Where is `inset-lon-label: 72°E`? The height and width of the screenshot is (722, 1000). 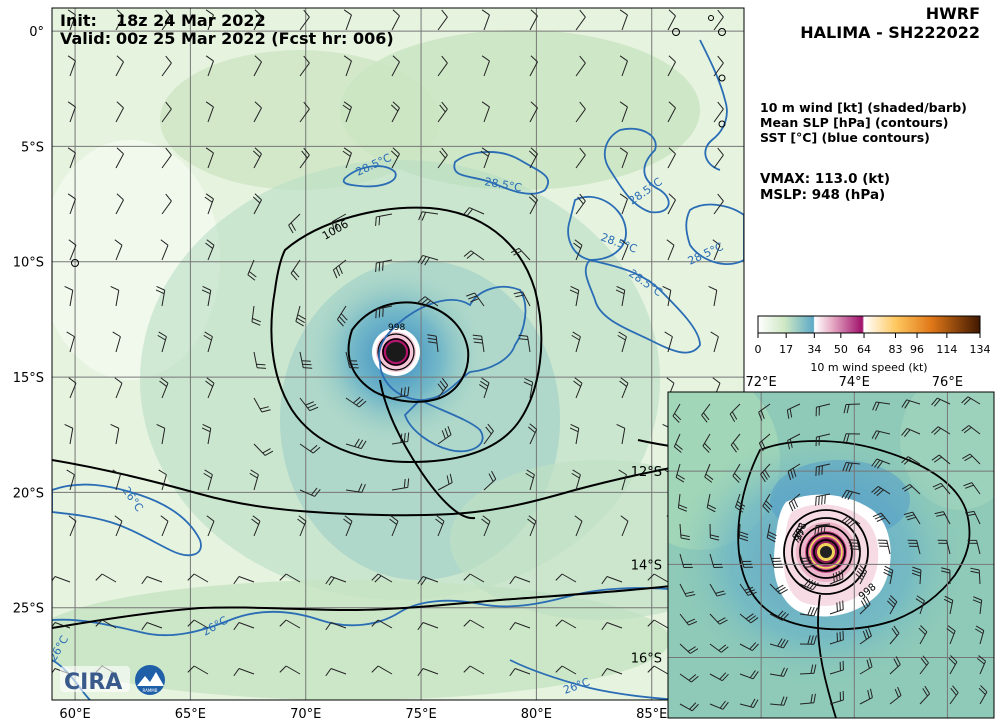 inset-lon-label: 72°E is located at coordinates (761, 382).